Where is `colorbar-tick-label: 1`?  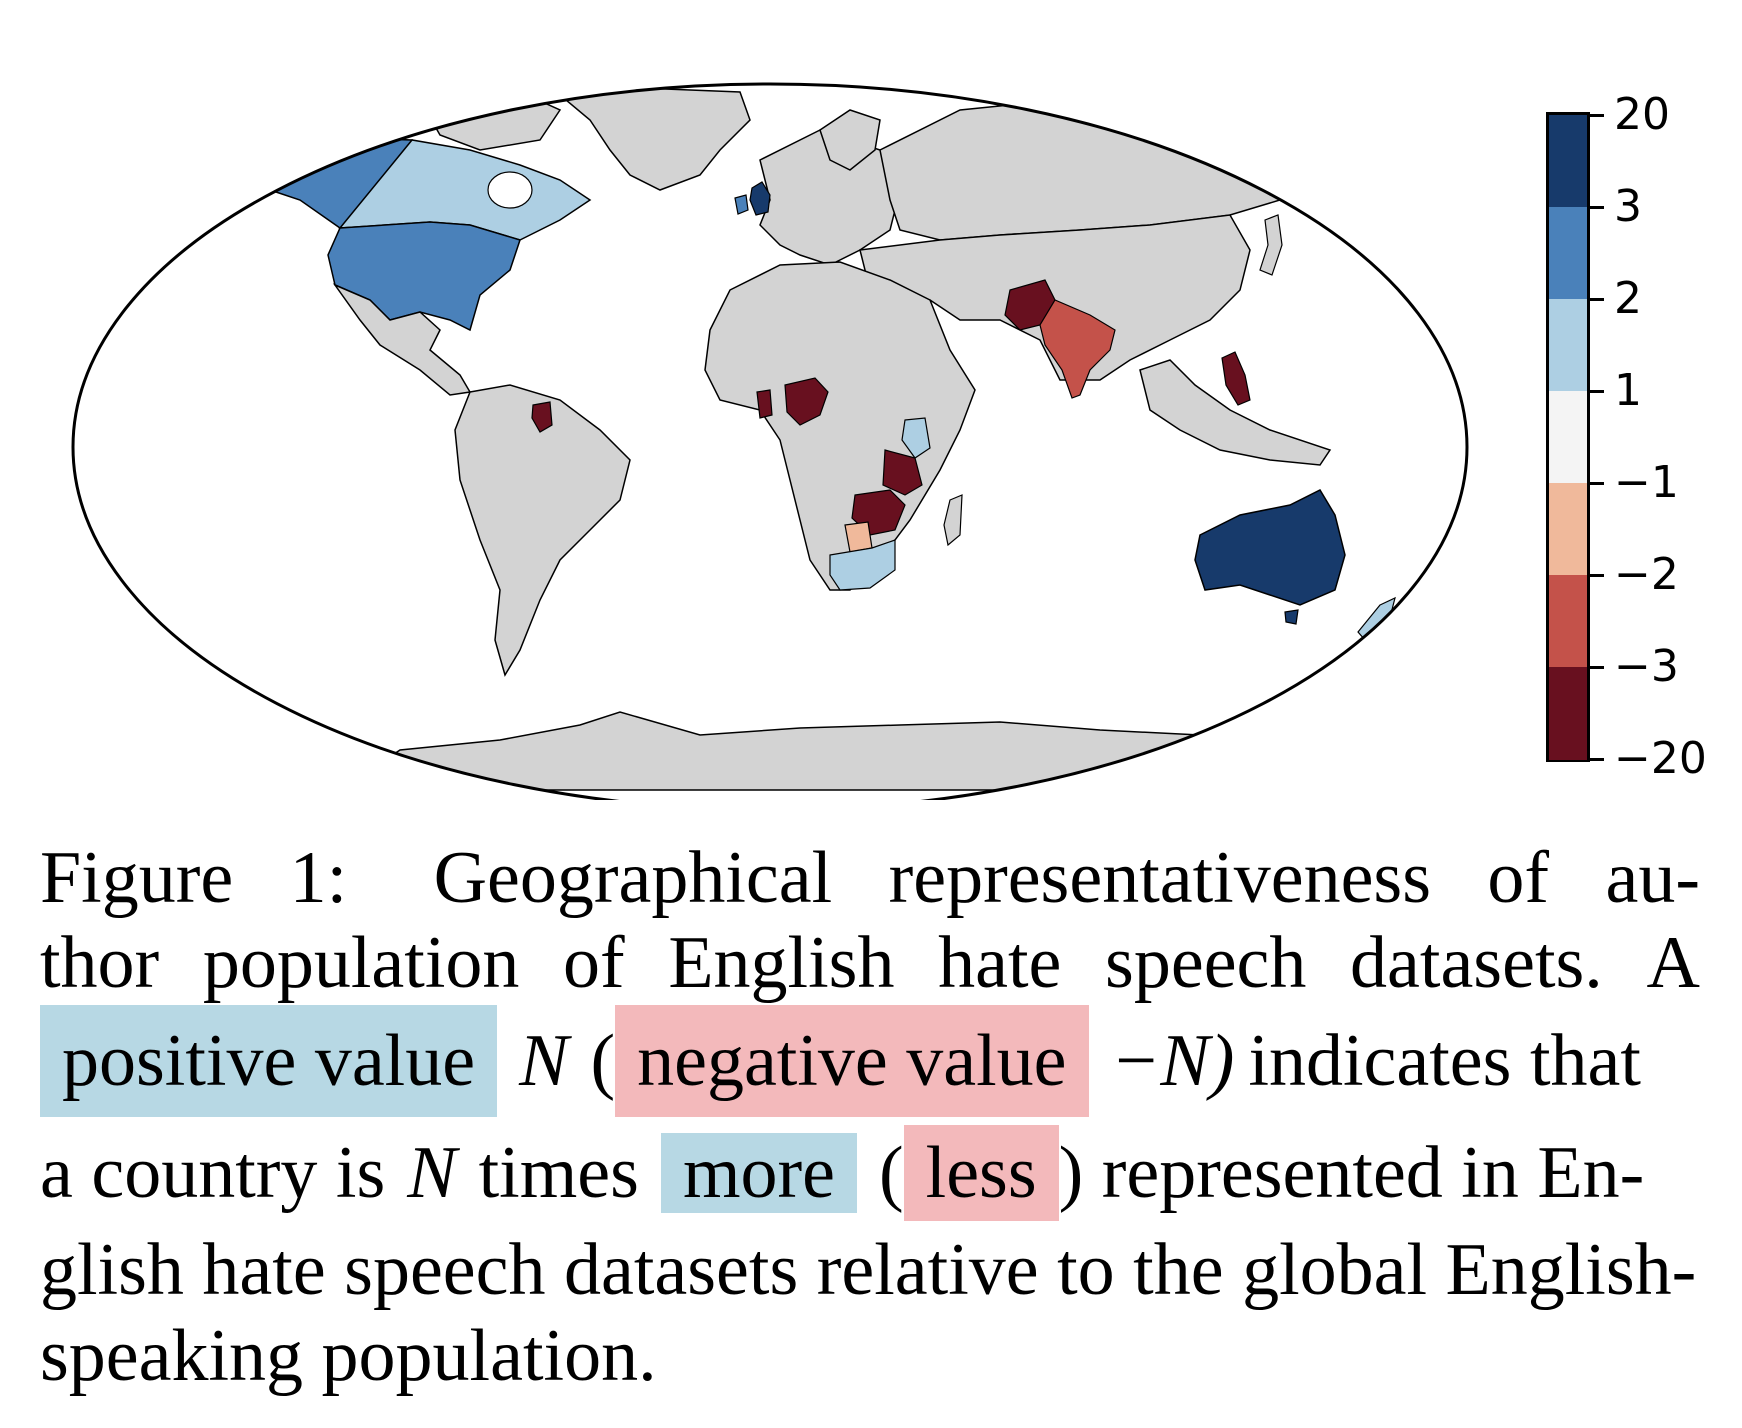
colorbar-tick-label: 1 is located at coordinates (1628, 390).